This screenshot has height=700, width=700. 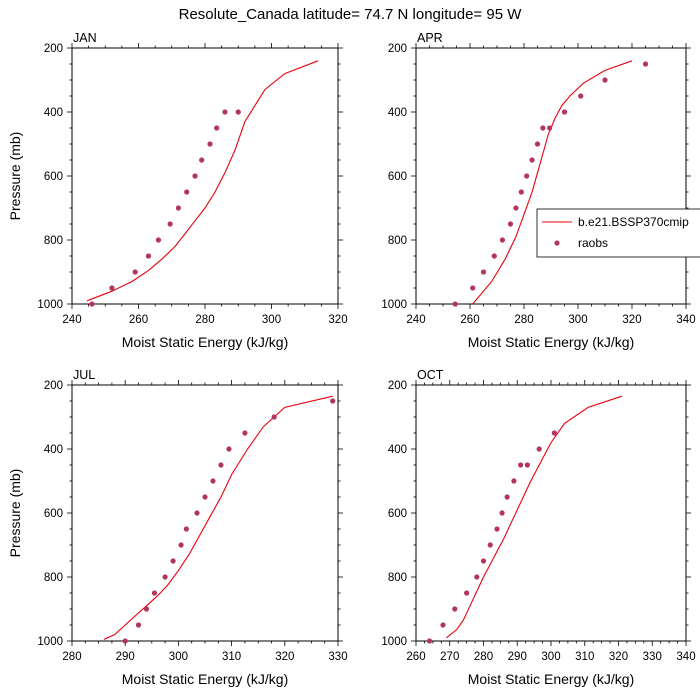 I want to click on x-tick-label: 330, so click(x=337, y=657).